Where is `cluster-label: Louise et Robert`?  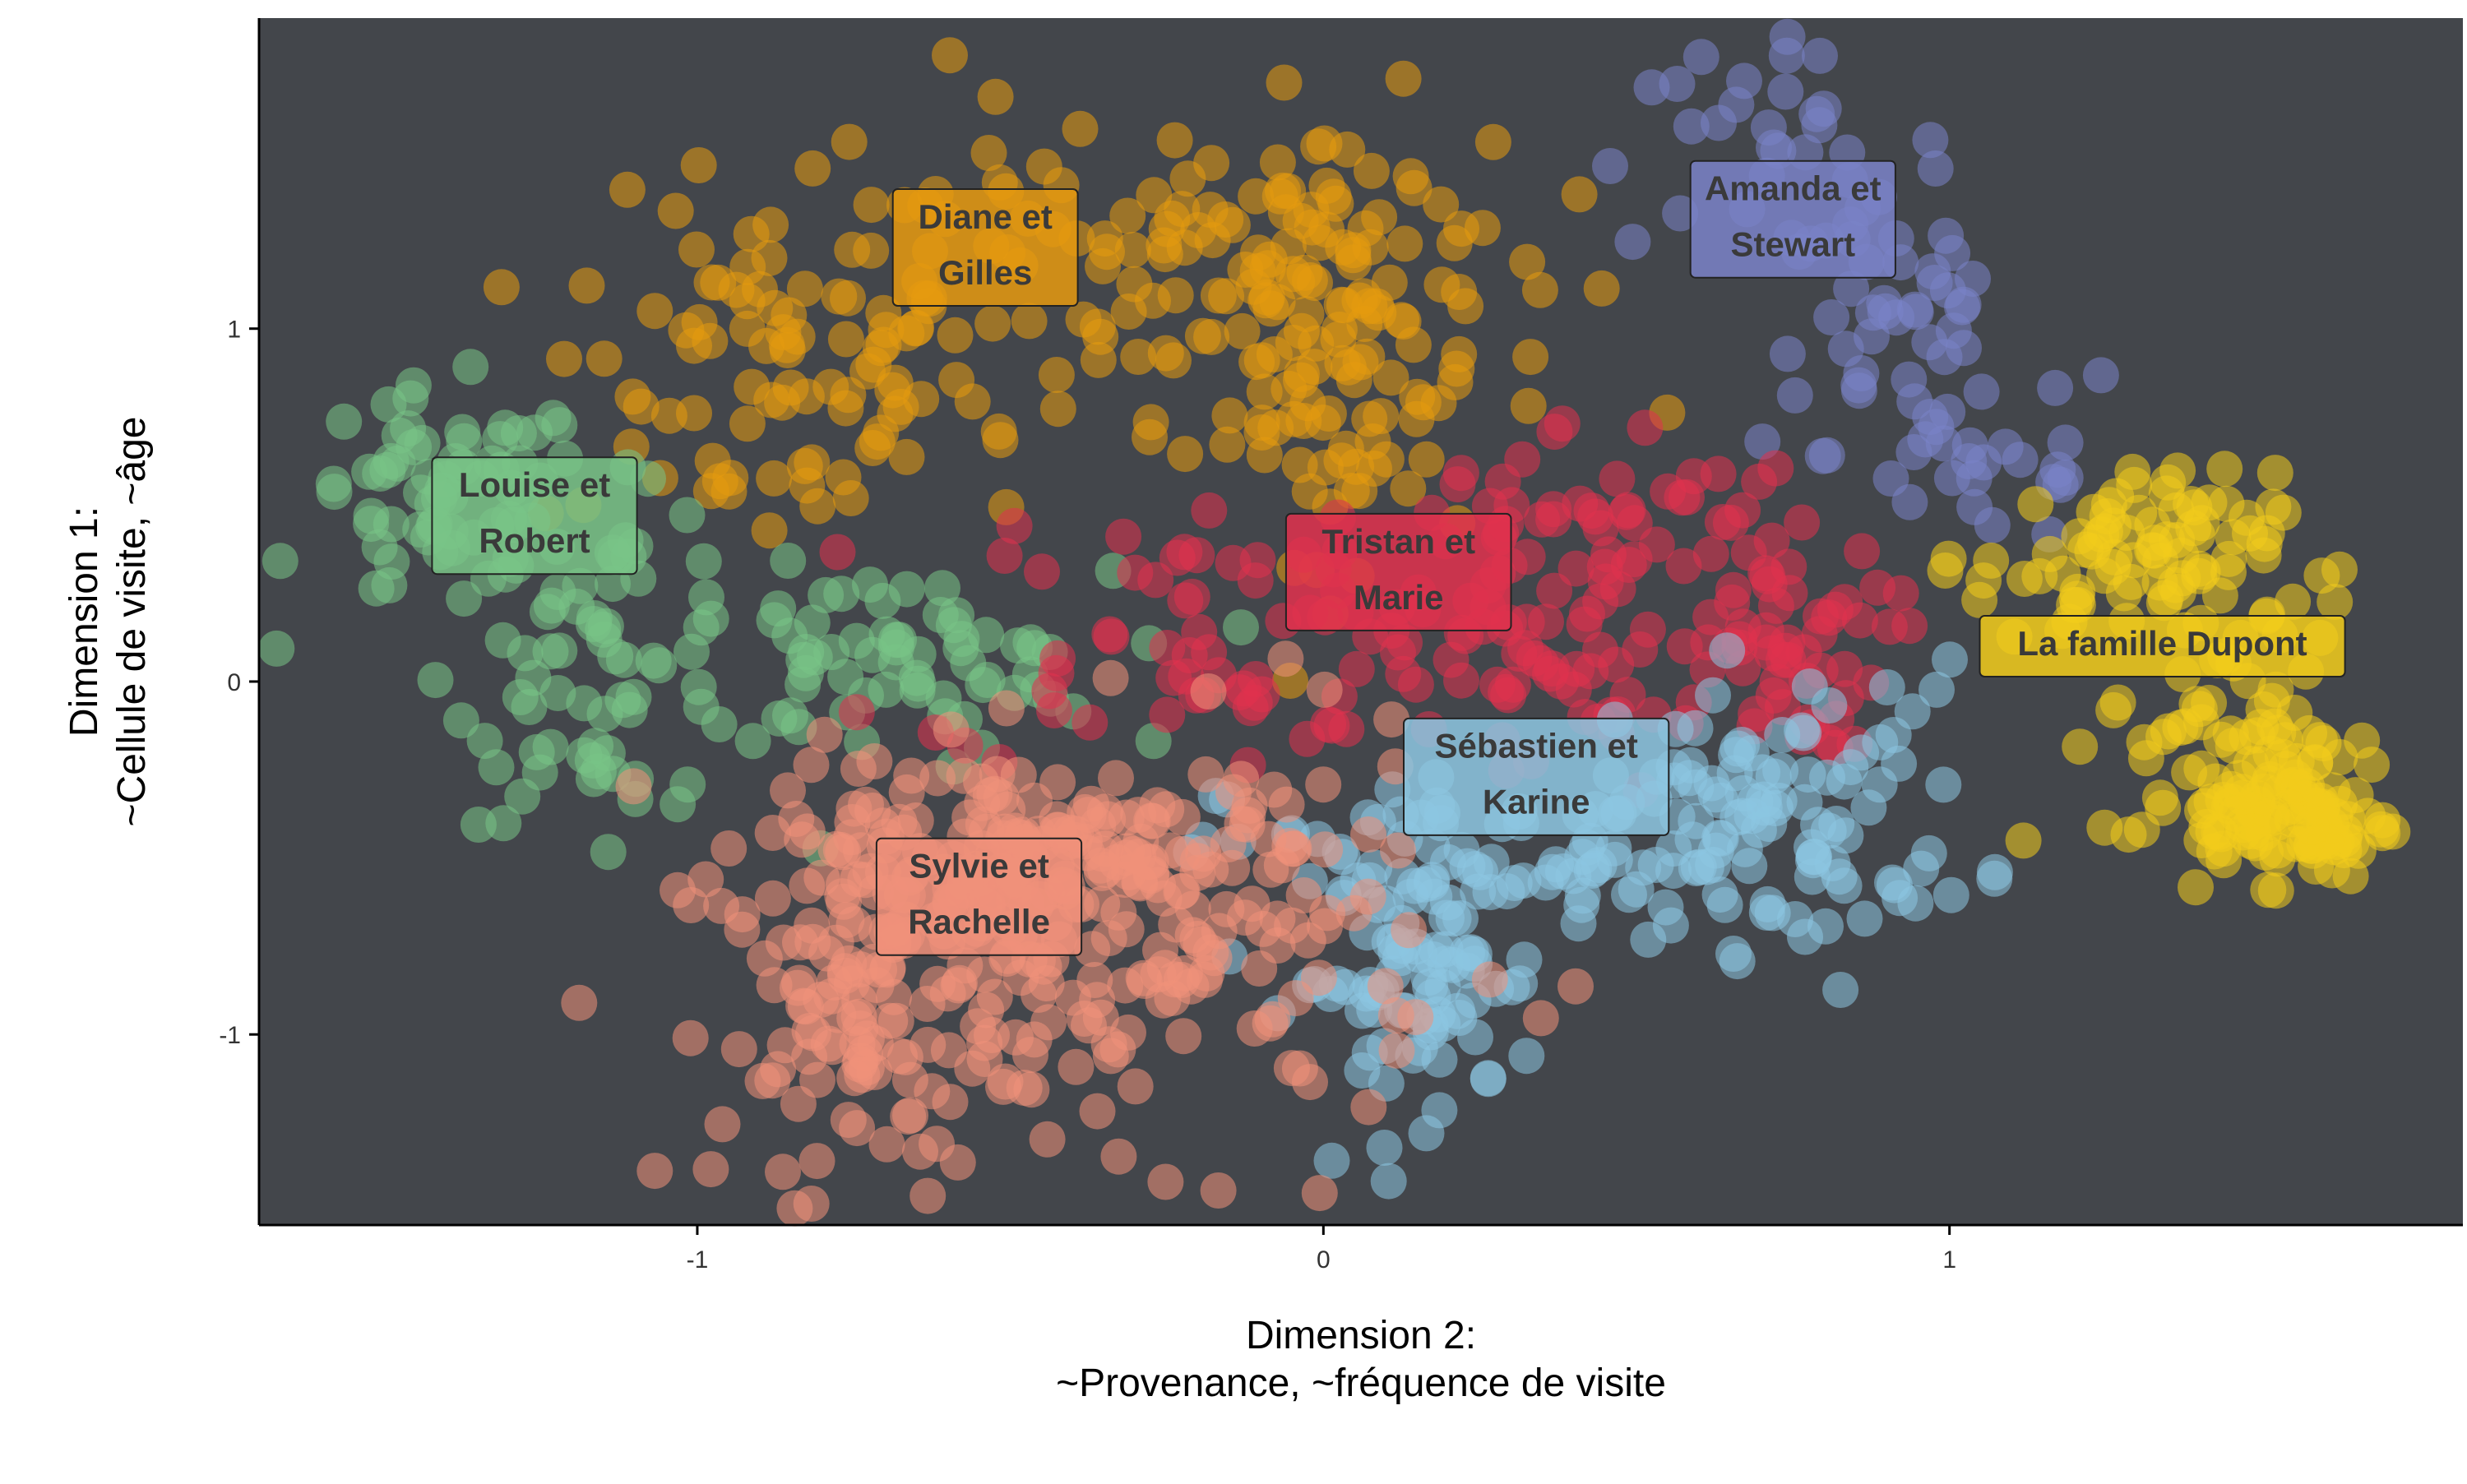 cluster-label: Louise et Robert is located at coordinates (534, 516).